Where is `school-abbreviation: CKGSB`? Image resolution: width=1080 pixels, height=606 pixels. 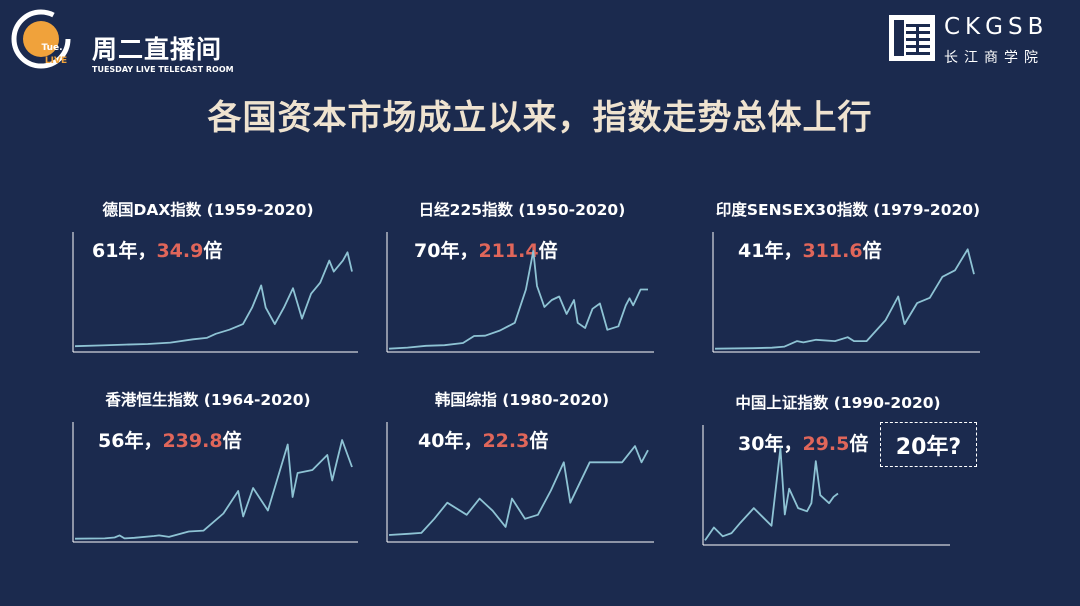 school-abbreviation: CKGSB is located at coordinates (996, 27).